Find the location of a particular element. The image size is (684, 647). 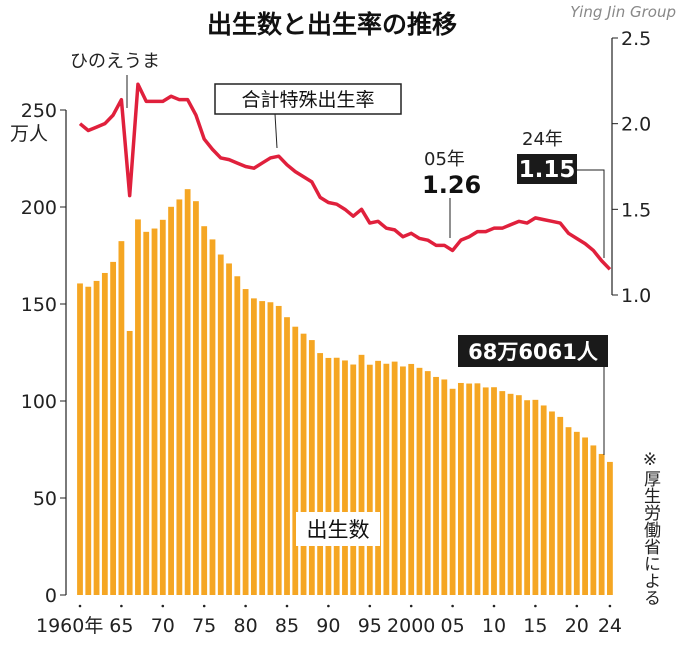

bar-2009 is located at coordinates (485, 491).